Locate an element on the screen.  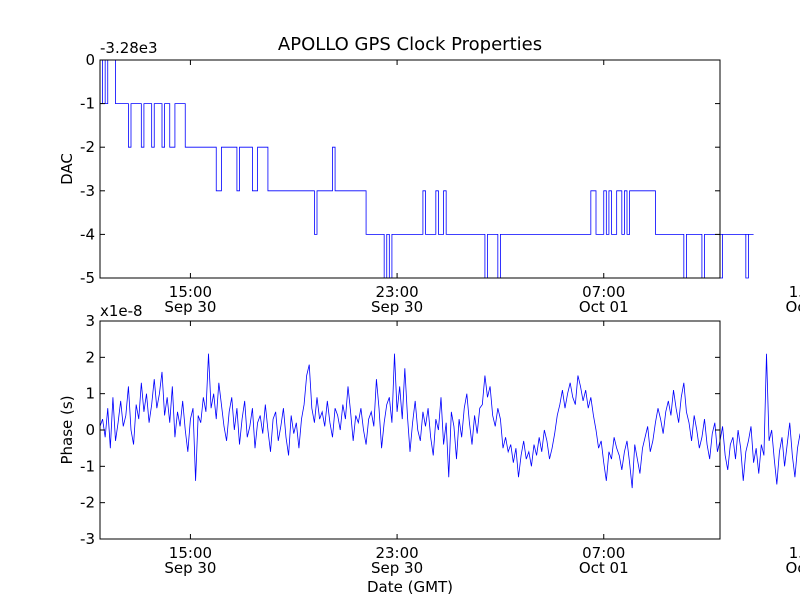
dac-ytick-label: 0 is located at coordinates (90, 60).